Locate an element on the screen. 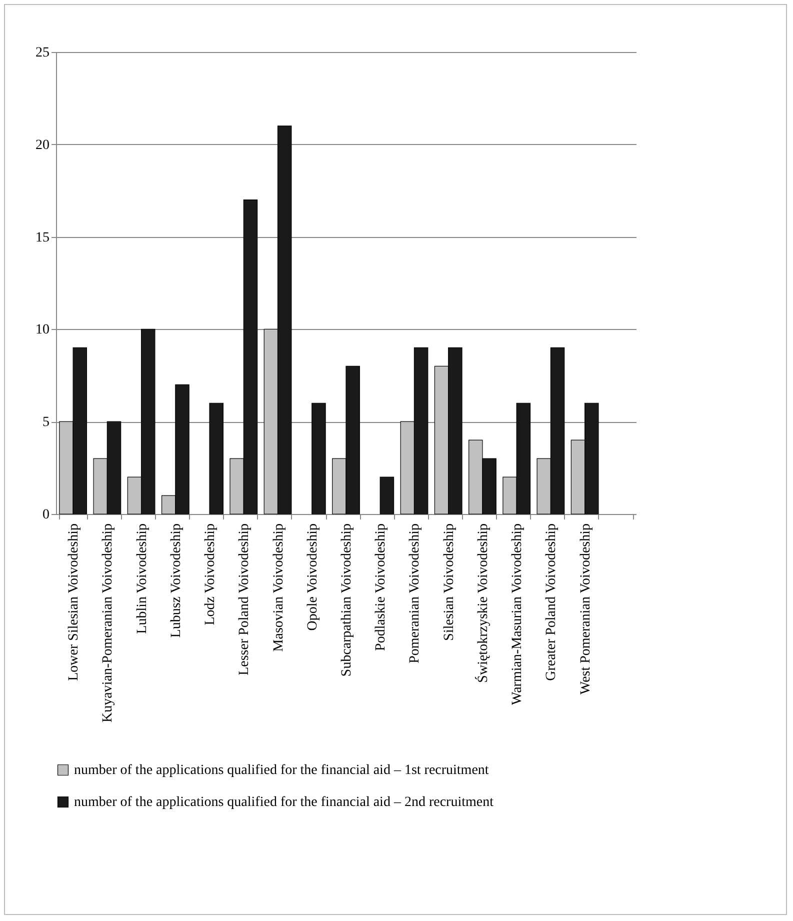 Image resolution: width=793 pixels, height=921 pixels. x-tick-label: Masovian Voivodeship is located at coordinates (278, 588).